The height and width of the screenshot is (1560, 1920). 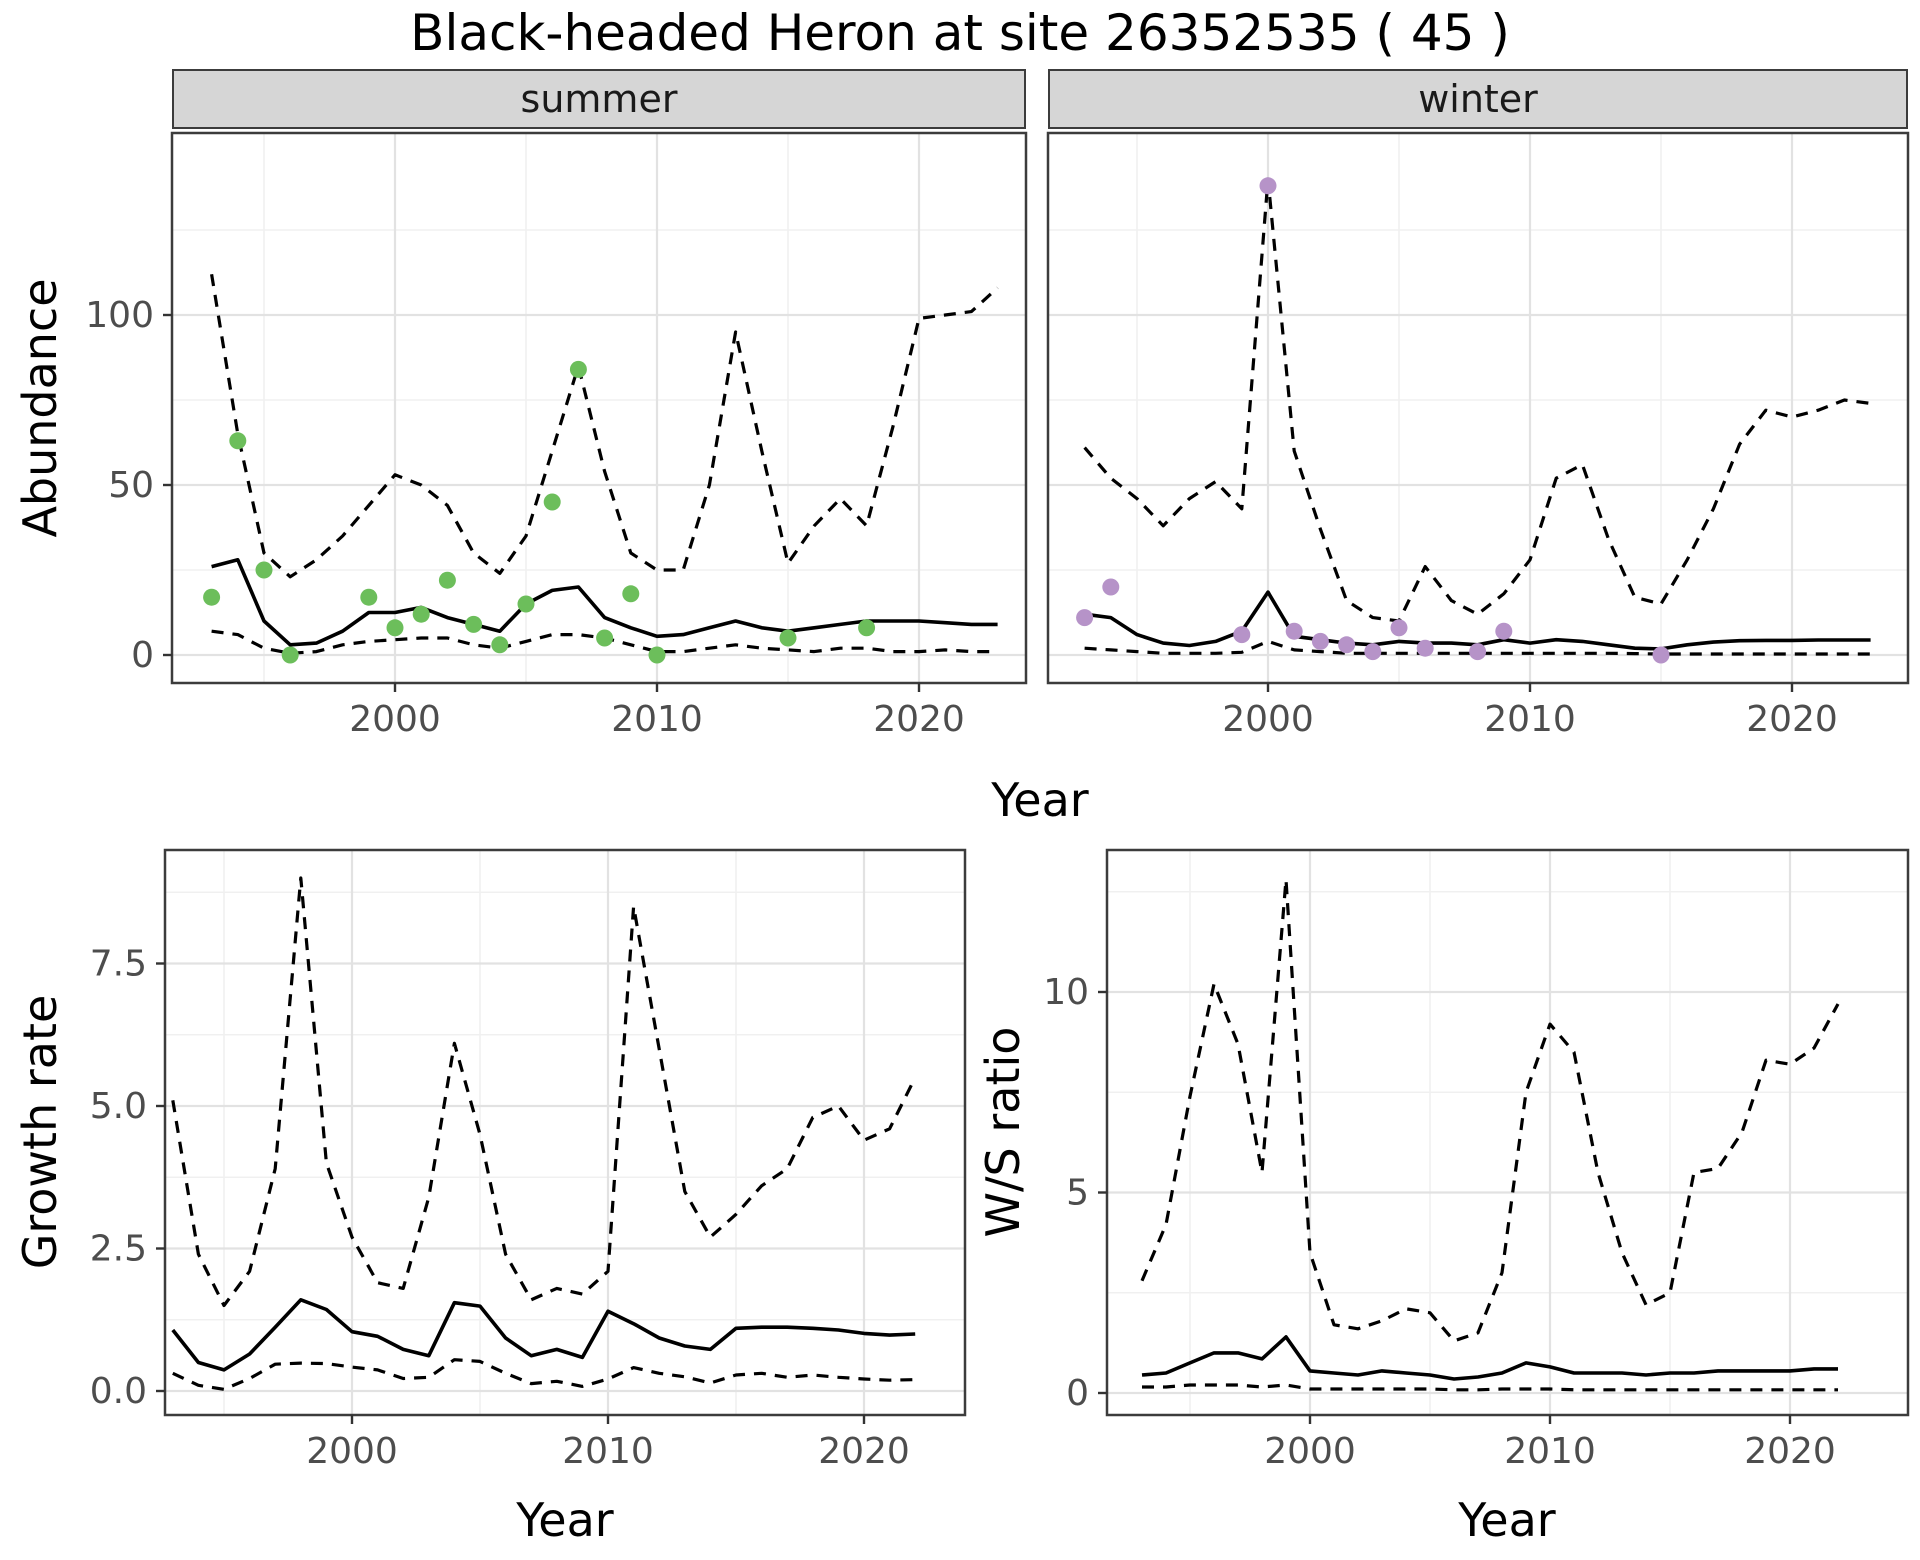 I want to click on y-tick-label: 10, so click(x=1066, y=992).